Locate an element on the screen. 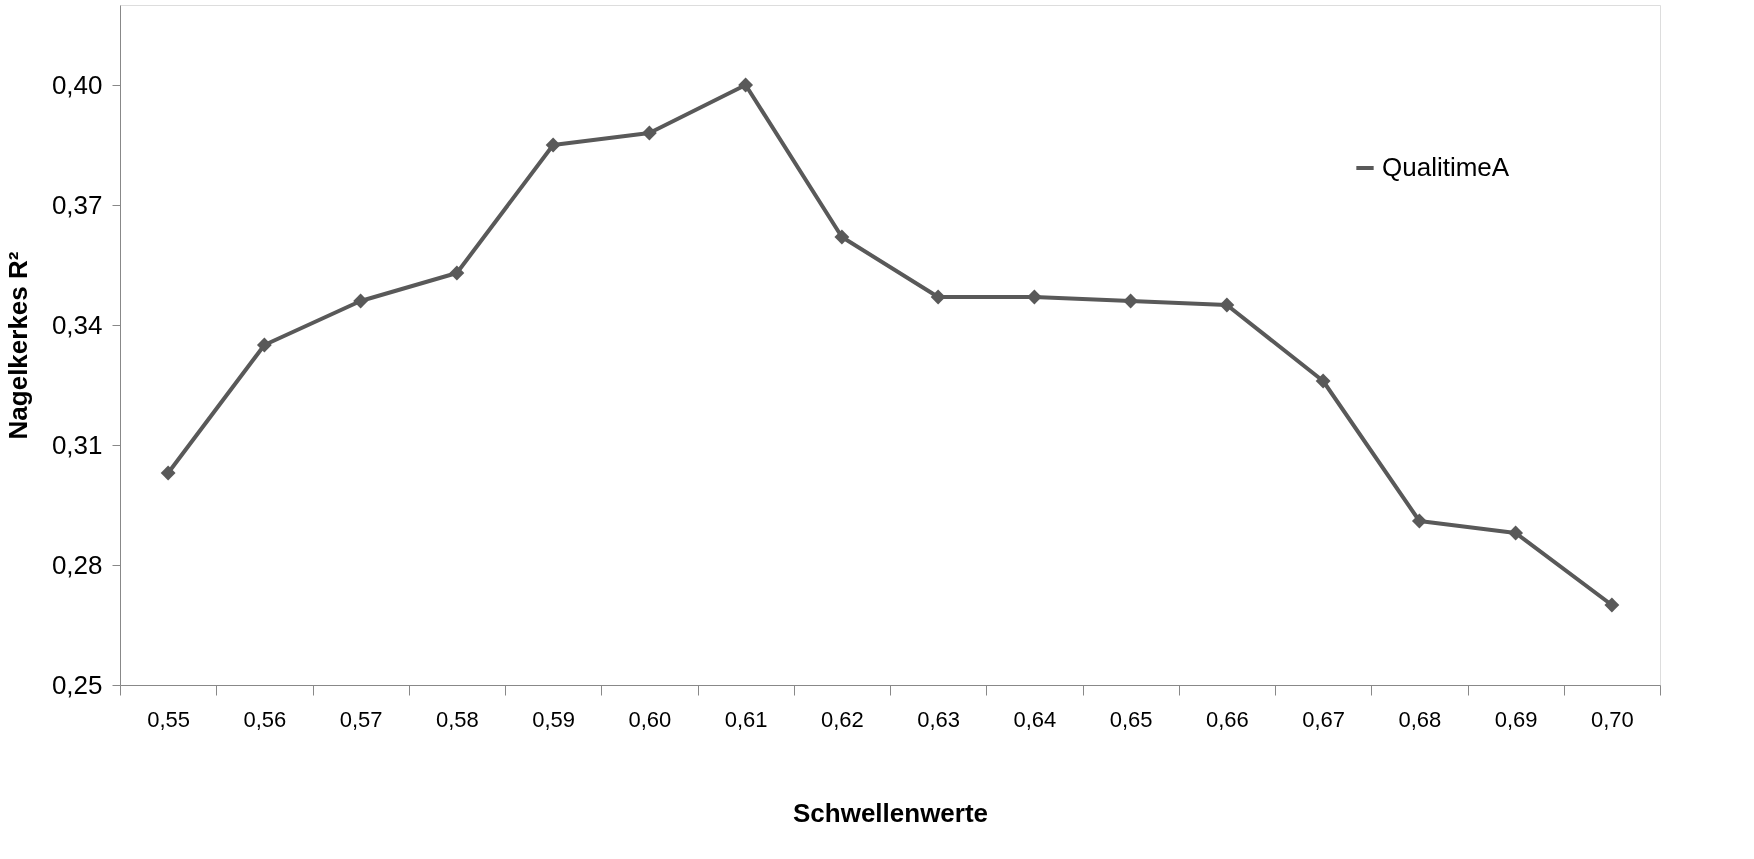 The image size is (1754, 859). y-tick-label: 0,31 is located at coordinates (77, 444).